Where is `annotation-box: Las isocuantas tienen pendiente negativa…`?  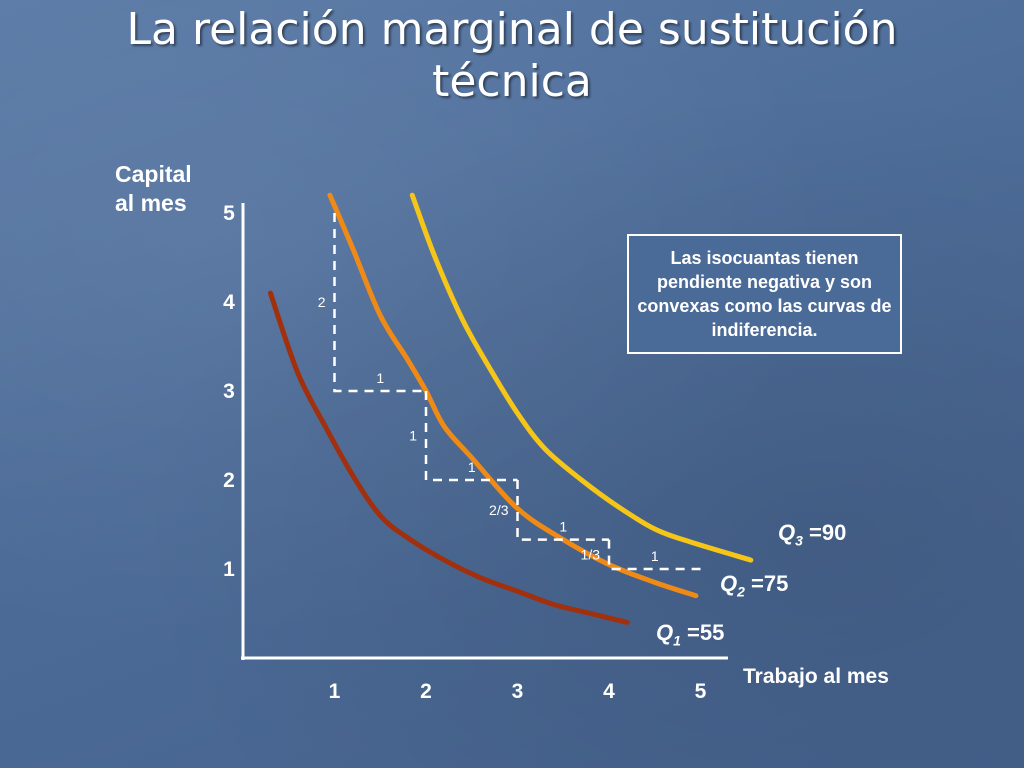
annotation-box: Las isocuantas tienen pendiente negativa… is located at coordinates (764, 294).